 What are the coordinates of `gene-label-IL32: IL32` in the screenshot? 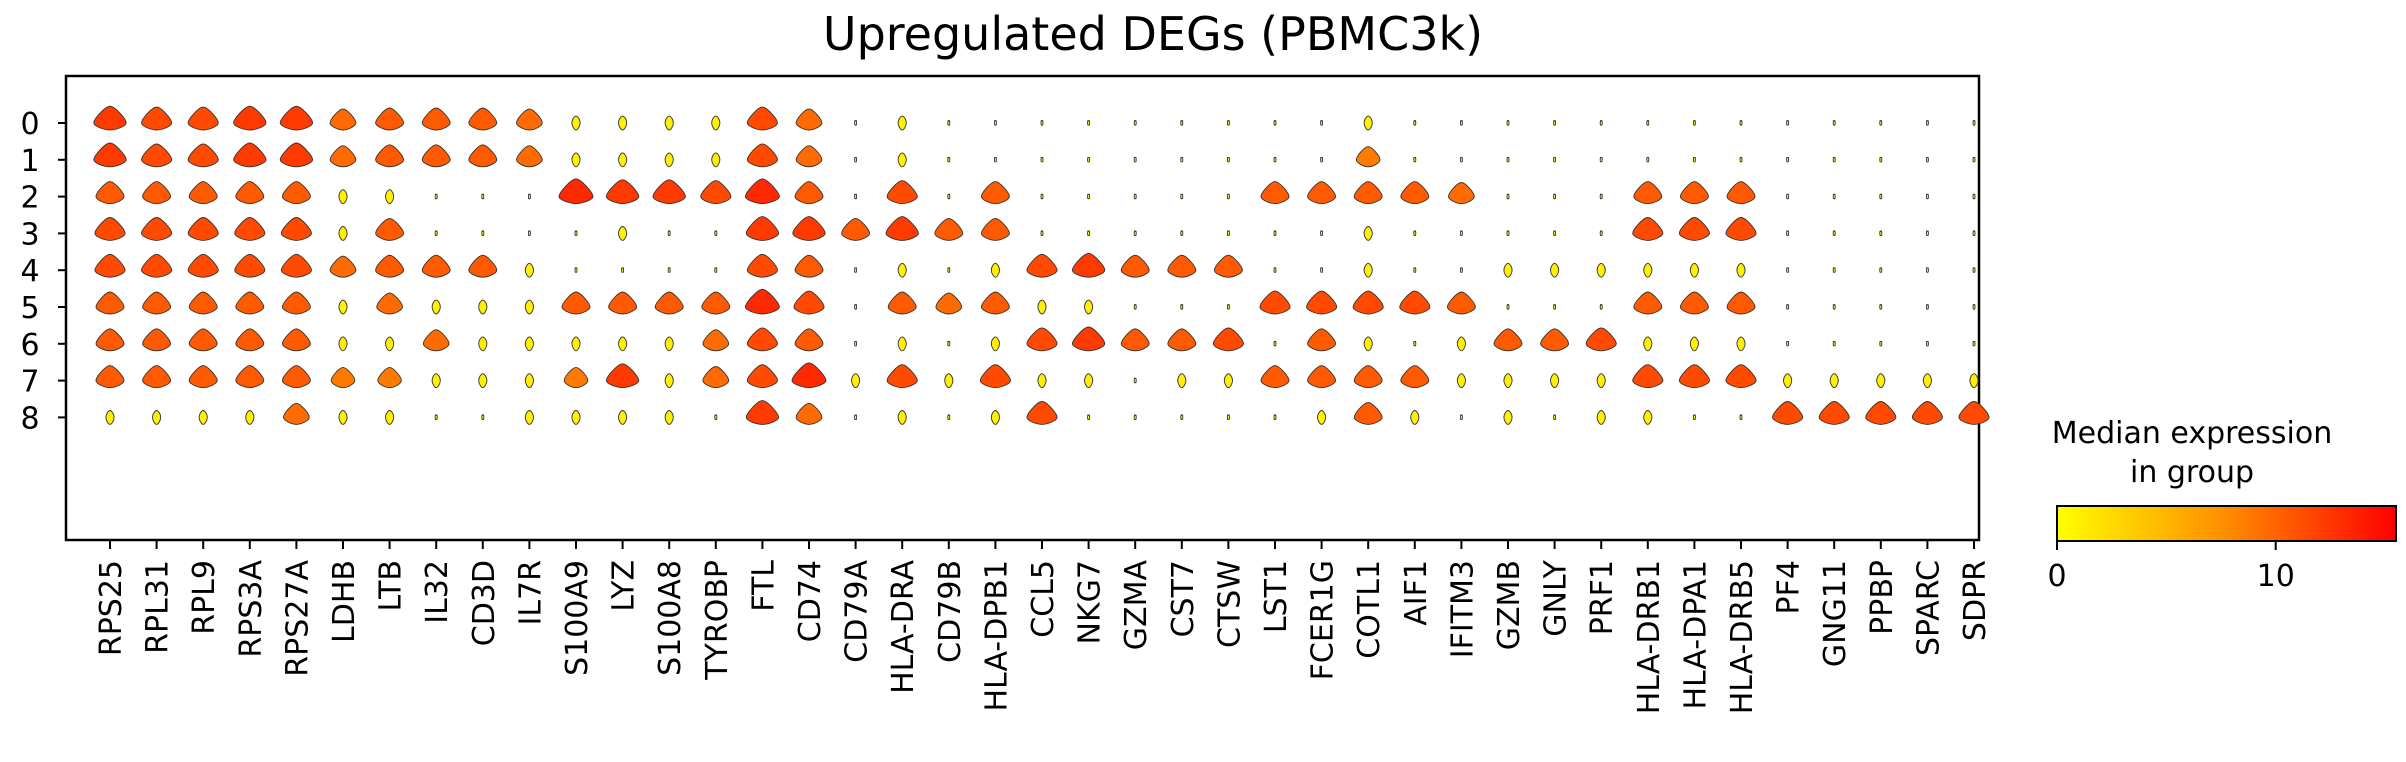 It's located at (437, 592).